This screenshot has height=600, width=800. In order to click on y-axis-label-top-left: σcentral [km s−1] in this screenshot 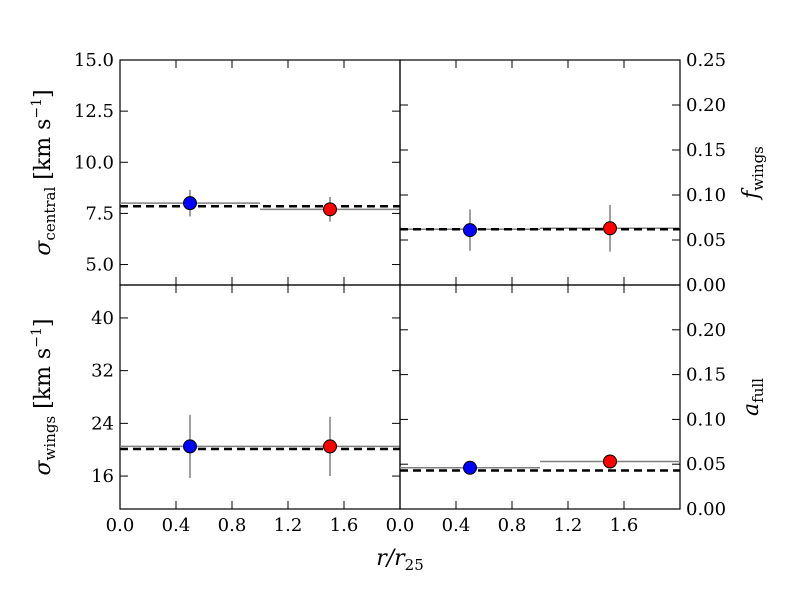, I will do `click(44, 172)`.